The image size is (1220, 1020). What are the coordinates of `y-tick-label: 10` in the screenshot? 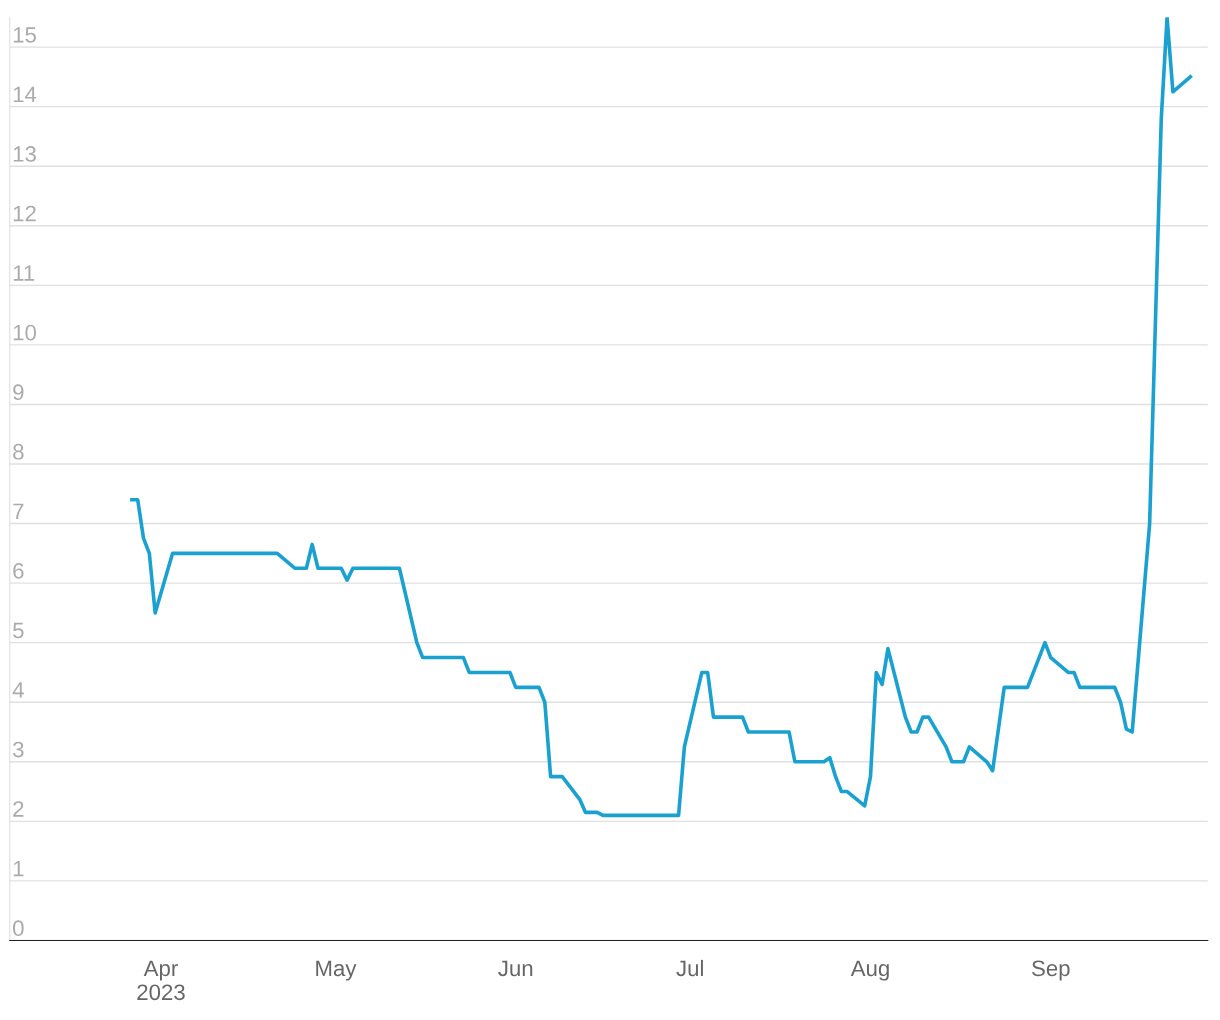 It's located at (24, 332).